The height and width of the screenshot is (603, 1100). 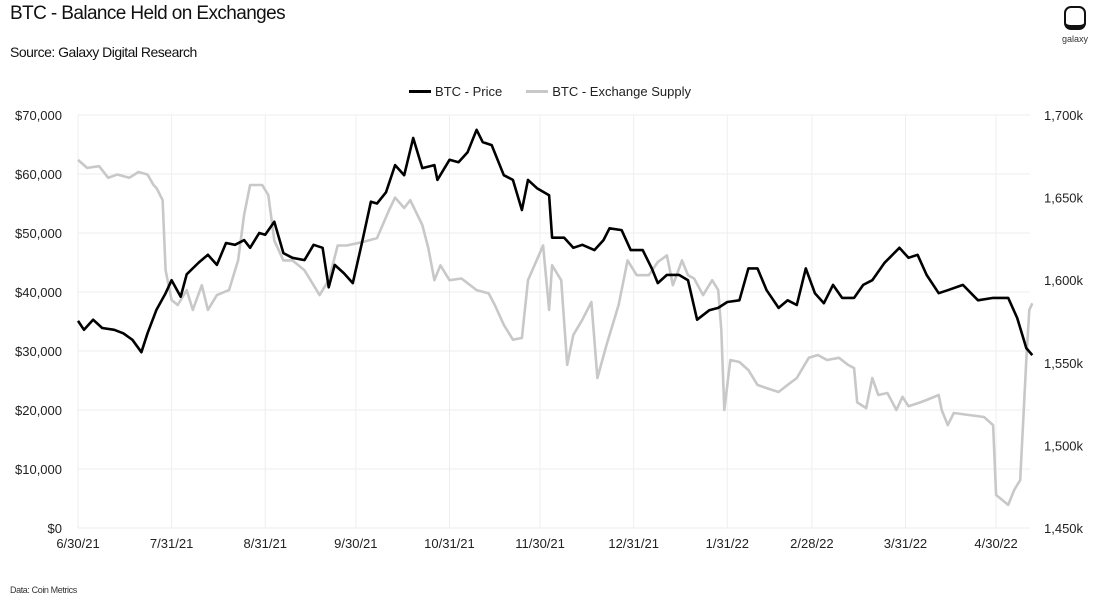 I want to click on legend-item-price: BTC - Price, so click(x=455, y=91).